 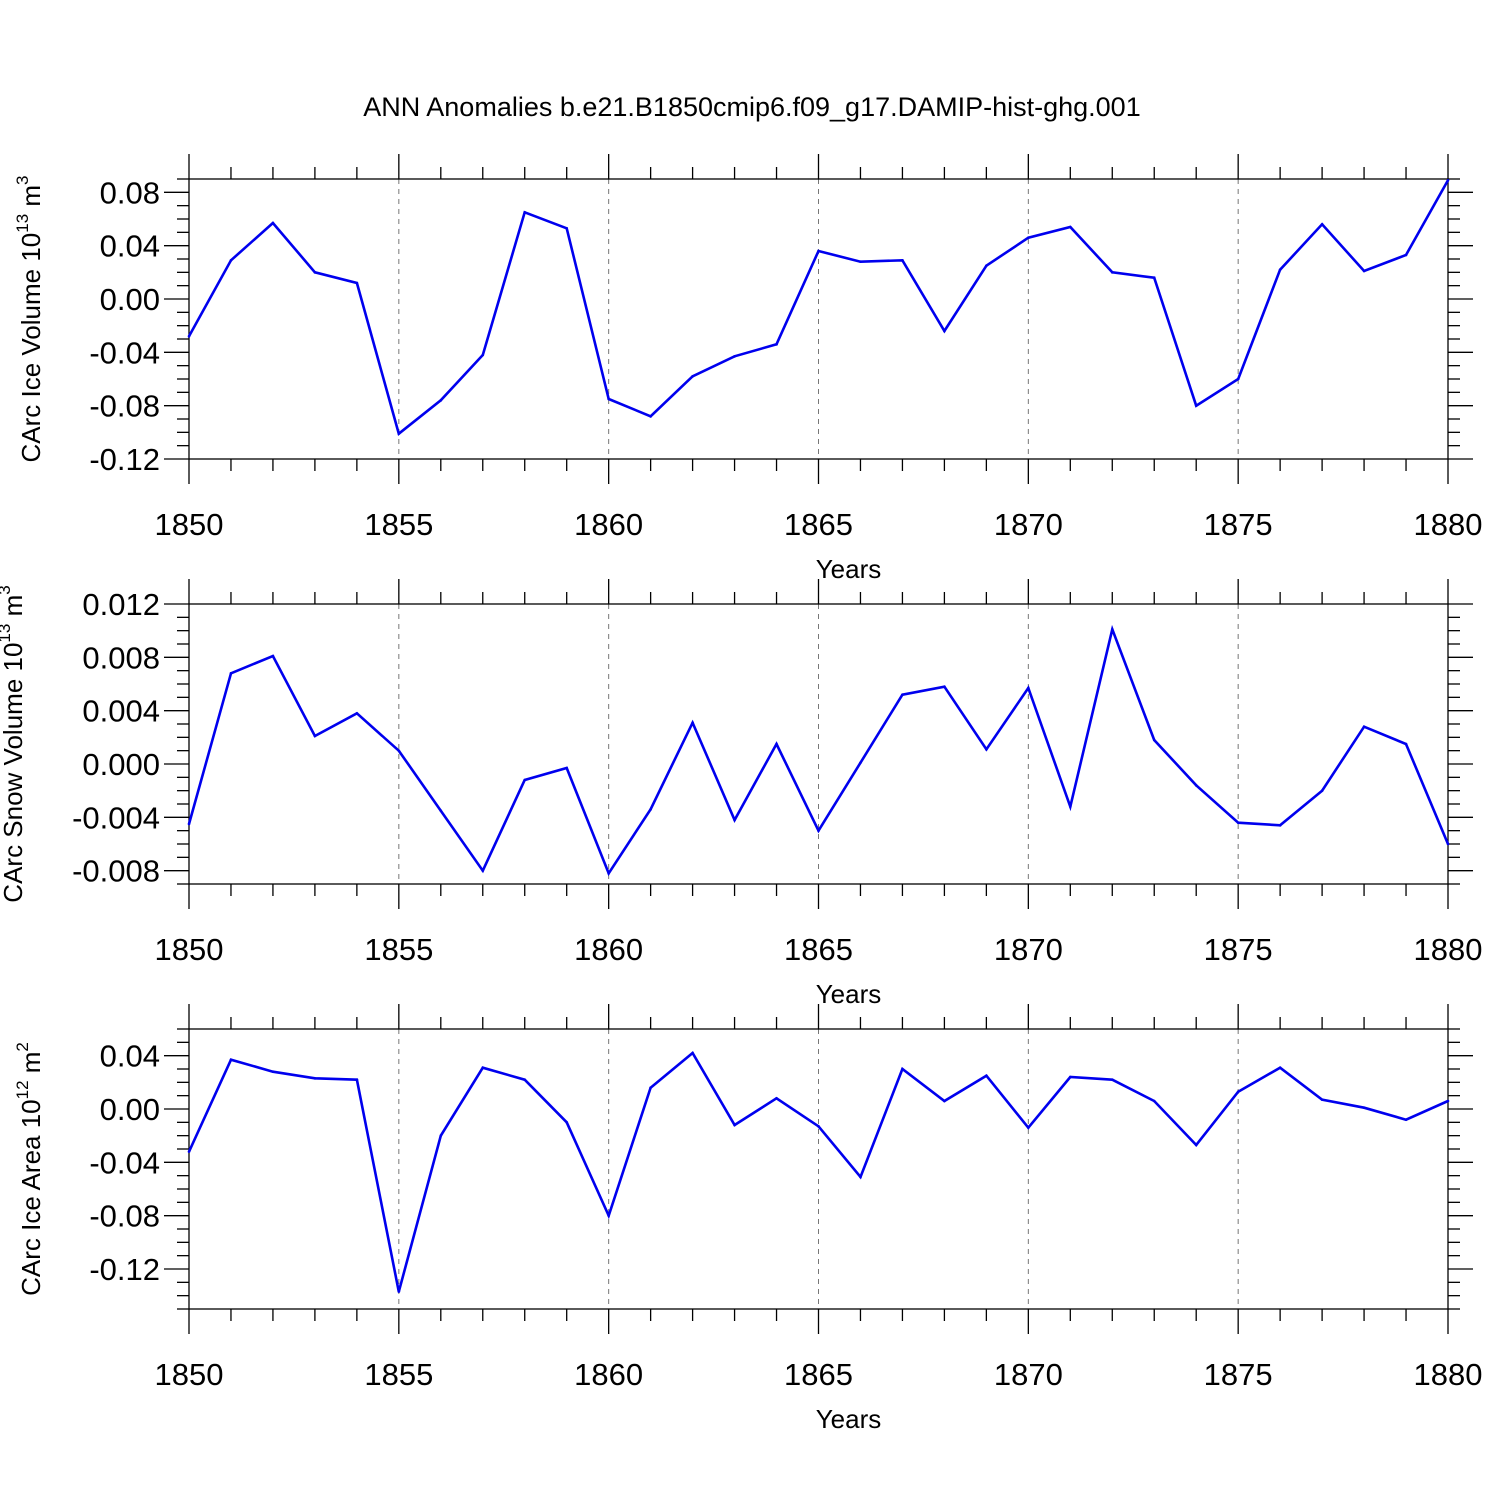 What do you see at coordinates (14, 743) in the screenshot?
I see `y-axis-label: CArc Snow Volume 1013 m3` at bounding box center [14, 743].